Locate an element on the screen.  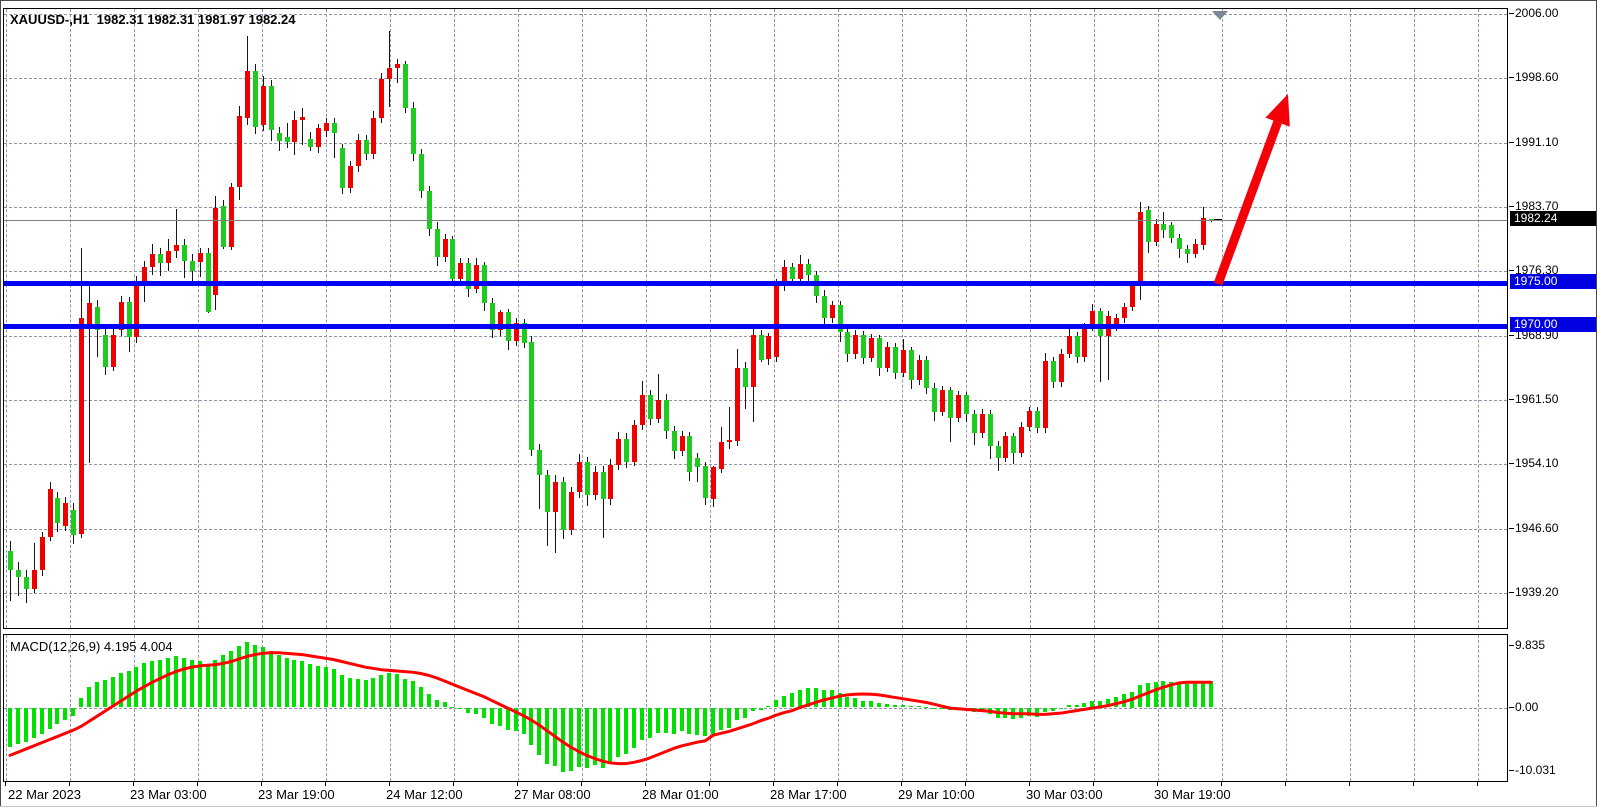
price-tick-label: 1954.10 is located at coordinates (1537, 462).